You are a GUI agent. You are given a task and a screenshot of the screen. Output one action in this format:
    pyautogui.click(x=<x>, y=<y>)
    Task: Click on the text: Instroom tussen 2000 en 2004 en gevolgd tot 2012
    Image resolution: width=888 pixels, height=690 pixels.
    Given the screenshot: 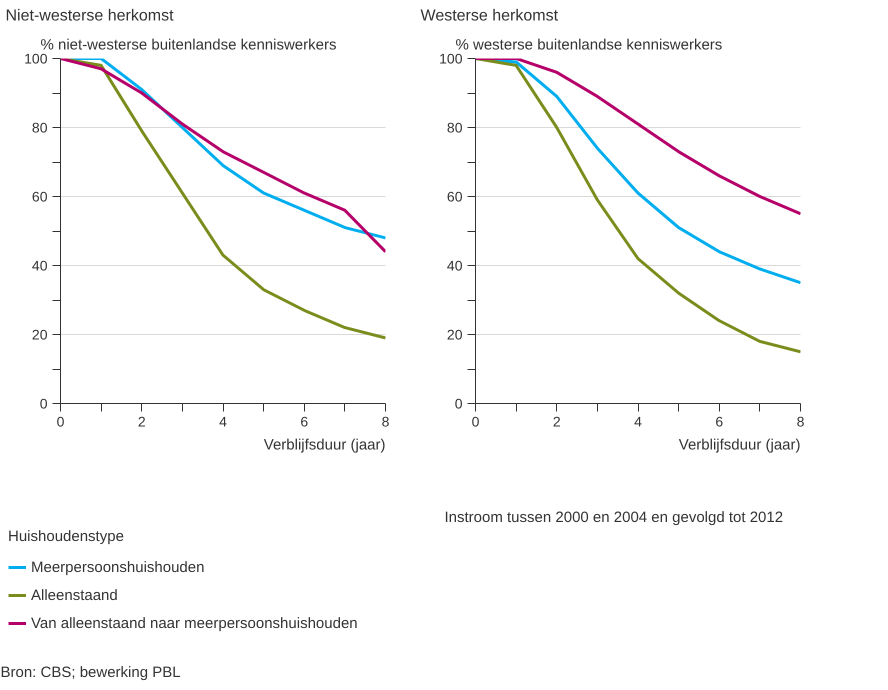 What is the action you would take?
    pyautogui.click(x=614, y=517)
    